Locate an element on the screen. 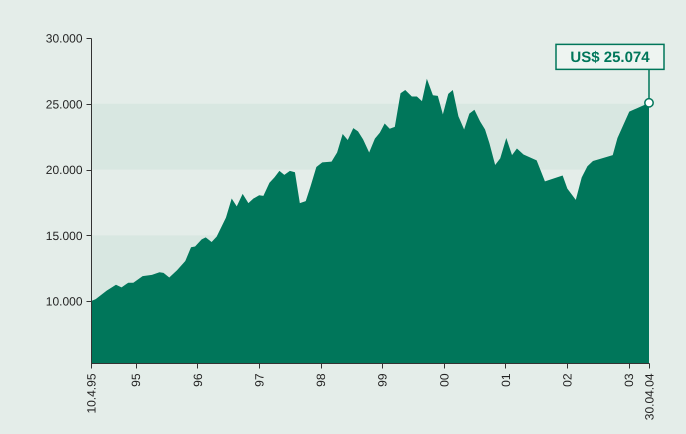  x-tick-label: 95 is located at coordinates (136, 380).